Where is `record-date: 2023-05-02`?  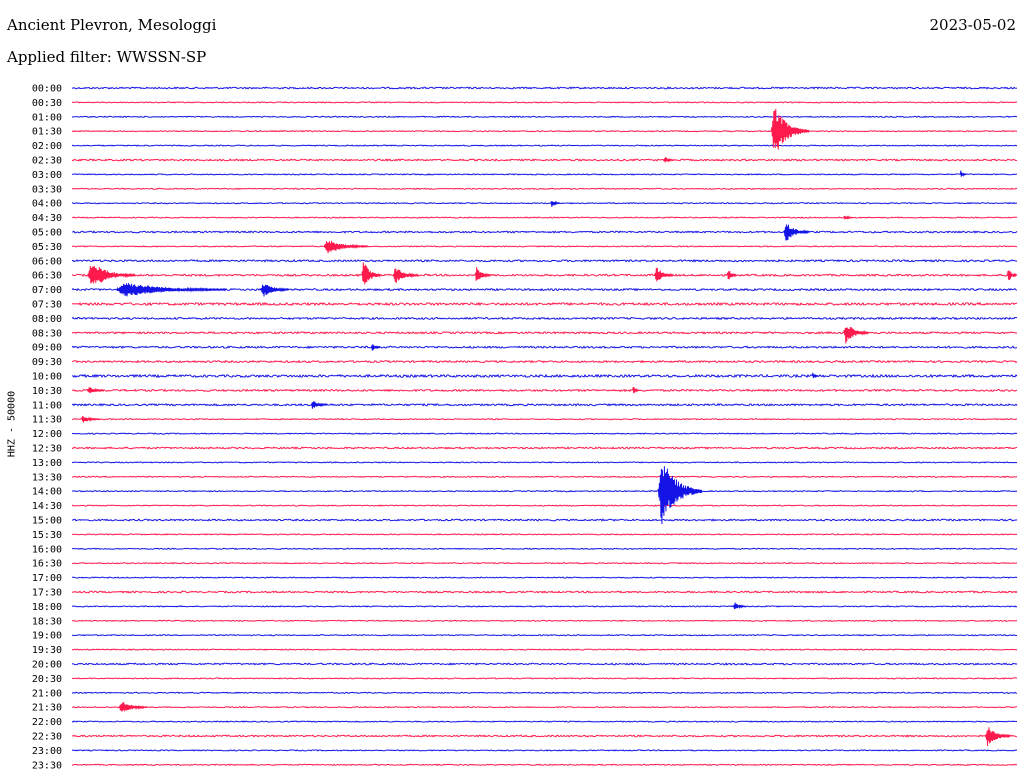
record-date: 2023-05-02 is located at coordinates (972, 25).